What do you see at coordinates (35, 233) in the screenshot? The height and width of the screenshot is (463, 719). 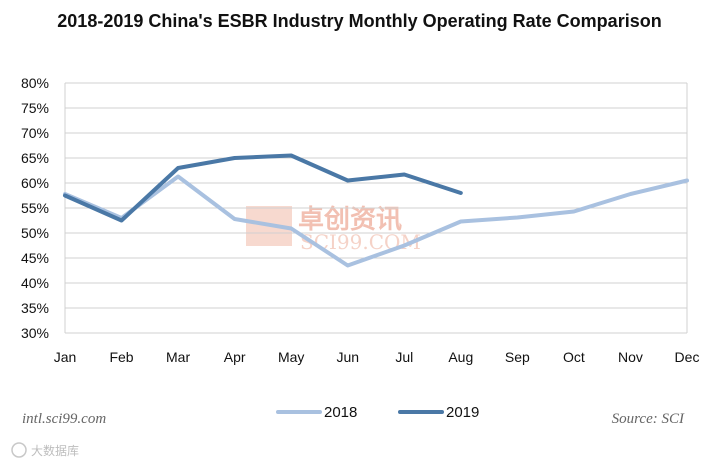 I see `y-tick-label: 50%` at bounding box center [35, 233].